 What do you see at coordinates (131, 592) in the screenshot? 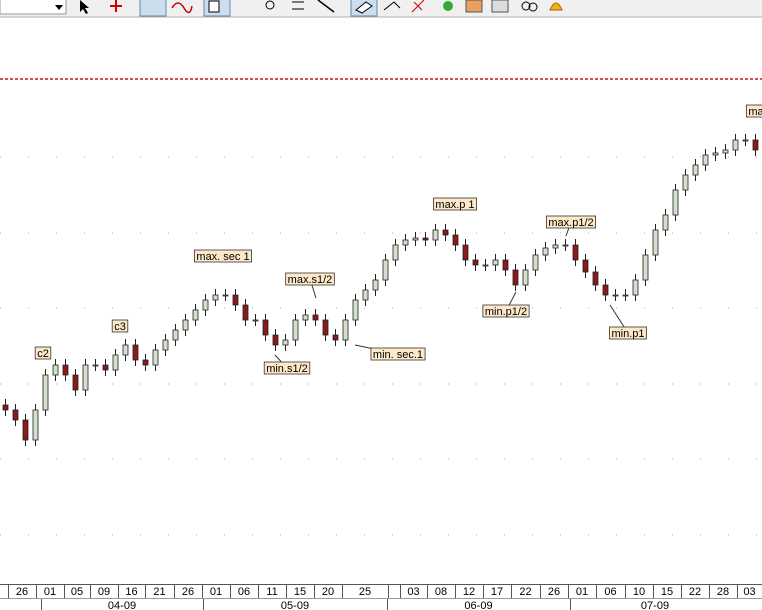
I see `day-label: 16` at bounding box center [131, 592].